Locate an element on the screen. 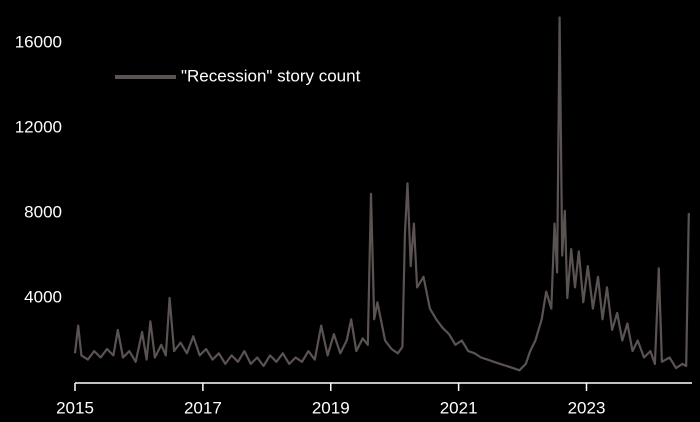 This screenshot has width=700, height=422. y-tick-label: 8000 is located at coordinates (43, 211).